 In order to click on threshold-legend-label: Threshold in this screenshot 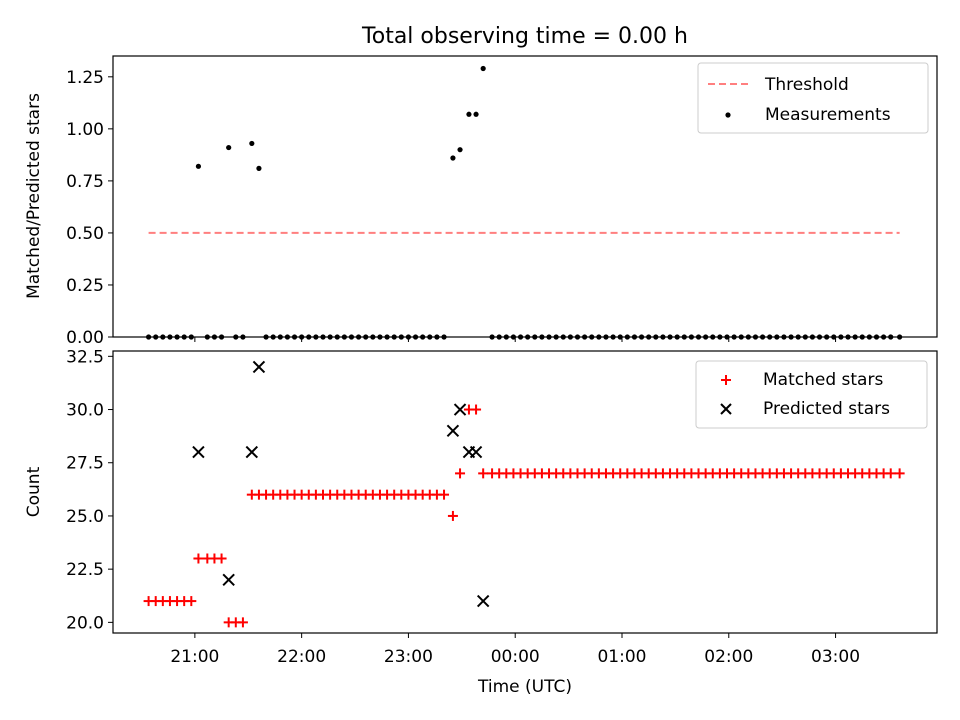, I will do `click(806, 85)`.